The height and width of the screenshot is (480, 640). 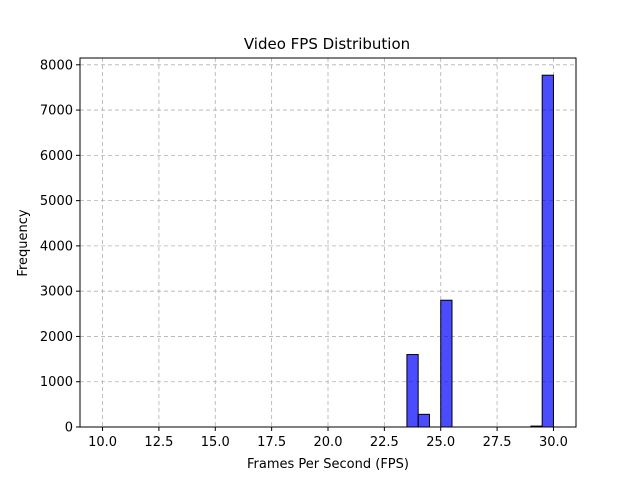 I want to click on x-tick-label: 17.5, so click(x=271, y=442).